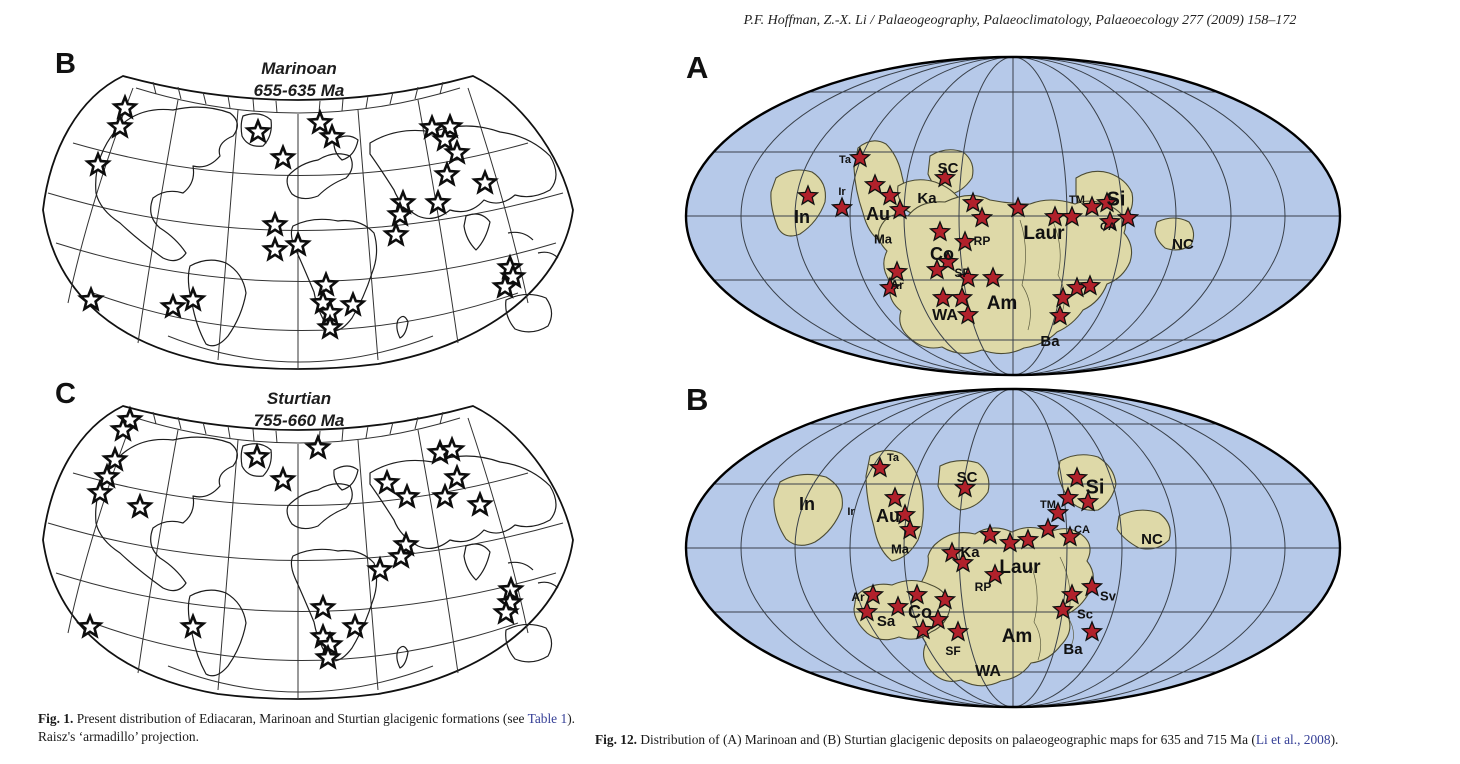 This screenshot has width=1460, height=764. Describe the element at coordinates (1108, 595) in the screenshot. I see `craton-label-sv: Sv` at that location.